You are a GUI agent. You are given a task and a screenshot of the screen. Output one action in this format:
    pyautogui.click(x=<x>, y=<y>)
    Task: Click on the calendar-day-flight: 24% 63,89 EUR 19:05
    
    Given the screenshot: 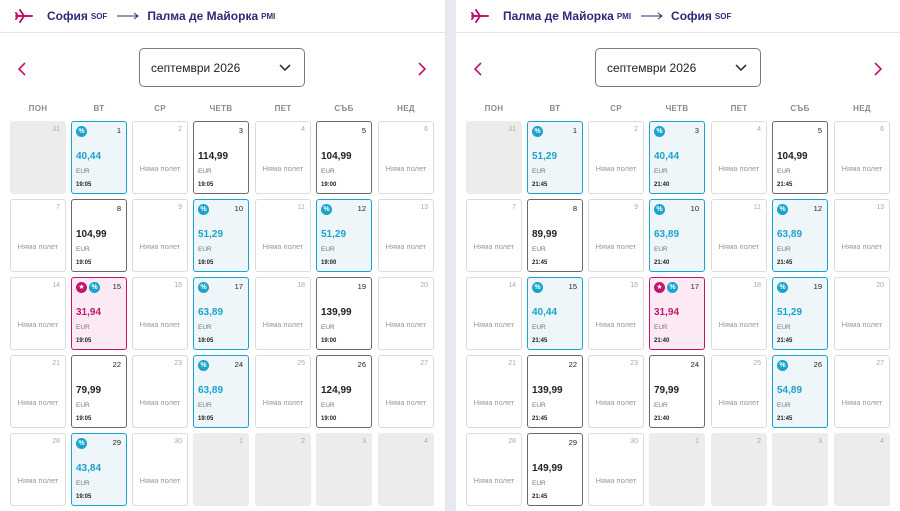 What is the action you would take?
    pyautogui.click(x=221, y=391)
    